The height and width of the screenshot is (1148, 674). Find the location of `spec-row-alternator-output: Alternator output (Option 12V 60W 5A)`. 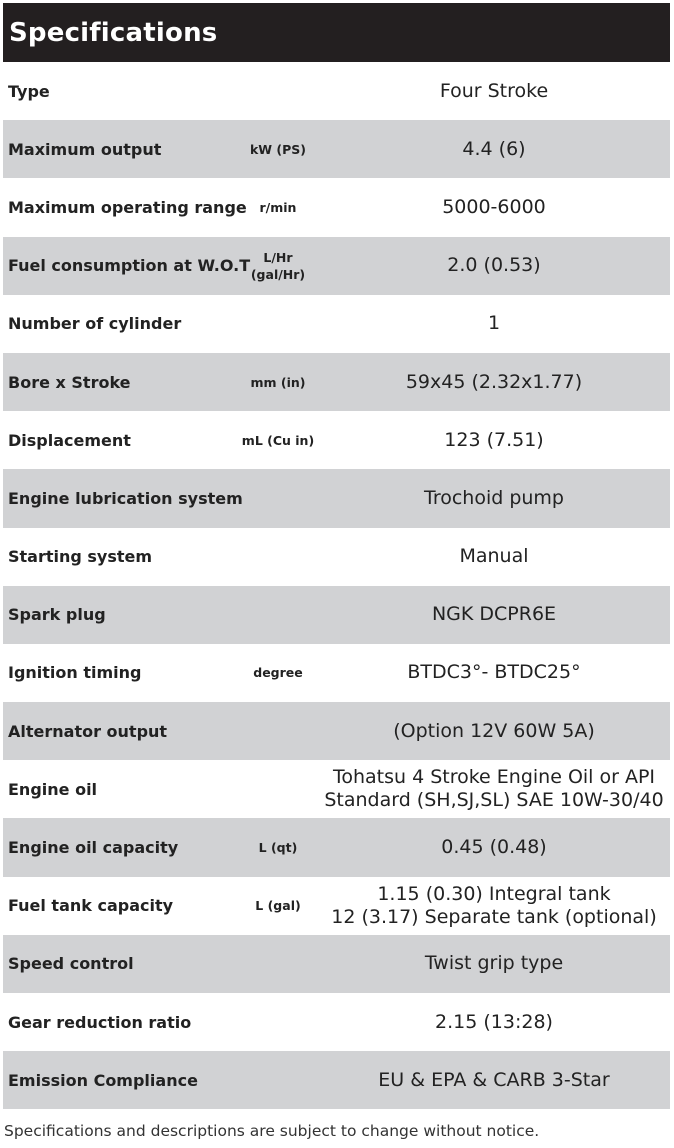

spec-row-alternator-output: Alternator output (Option 12V 60W 5A) is located at coordinates (336, 731).